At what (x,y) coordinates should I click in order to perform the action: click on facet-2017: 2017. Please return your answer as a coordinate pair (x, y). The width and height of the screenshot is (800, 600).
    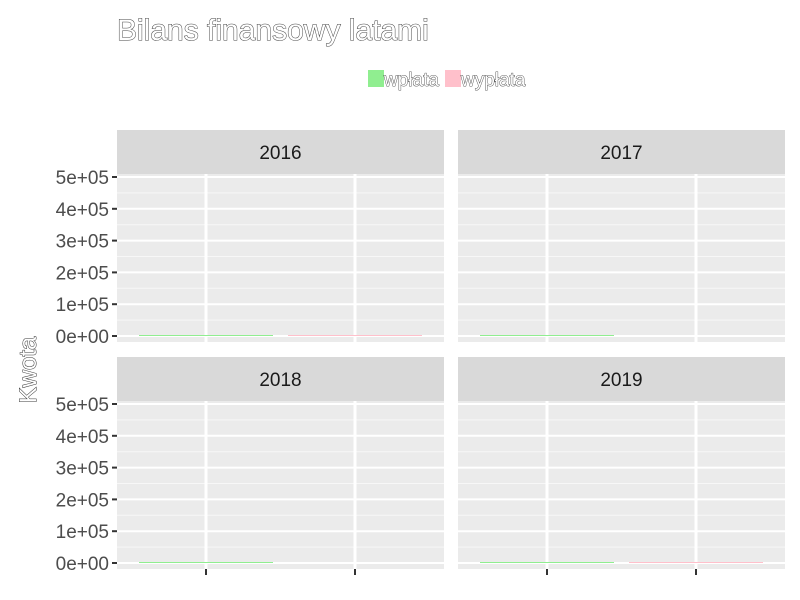
    Looking at the image, I should click on (621, 236).